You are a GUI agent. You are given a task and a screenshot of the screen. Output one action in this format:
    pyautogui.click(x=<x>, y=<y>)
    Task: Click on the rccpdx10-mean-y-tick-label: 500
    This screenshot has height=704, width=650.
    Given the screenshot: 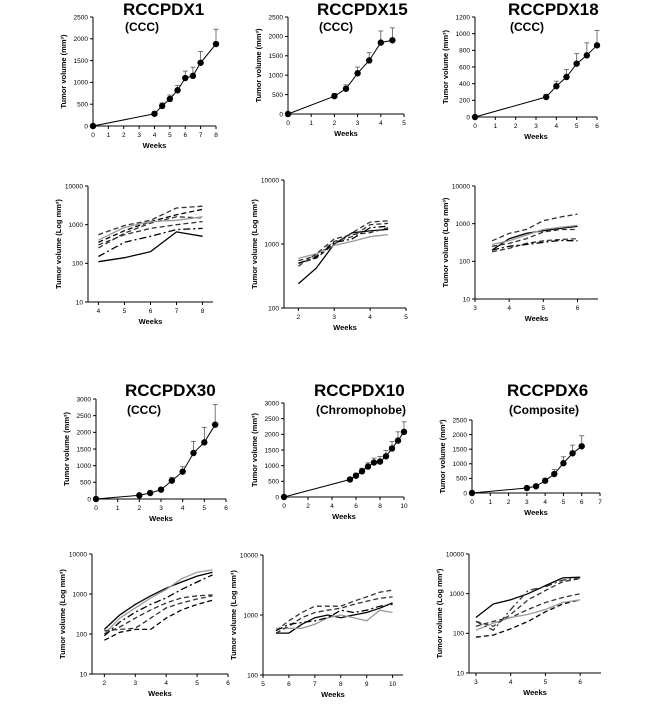 What is the action you would take?
    pyautogui.click(x=273, y=482)
    